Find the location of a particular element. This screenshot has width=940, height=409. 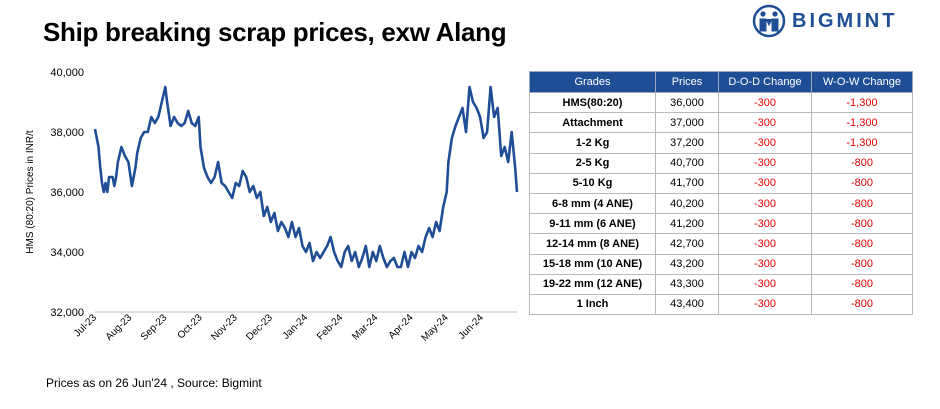

table-row: 12-14 mm (8 ANE) 42,700 -300 -800 is located at coordinates (721, 244).